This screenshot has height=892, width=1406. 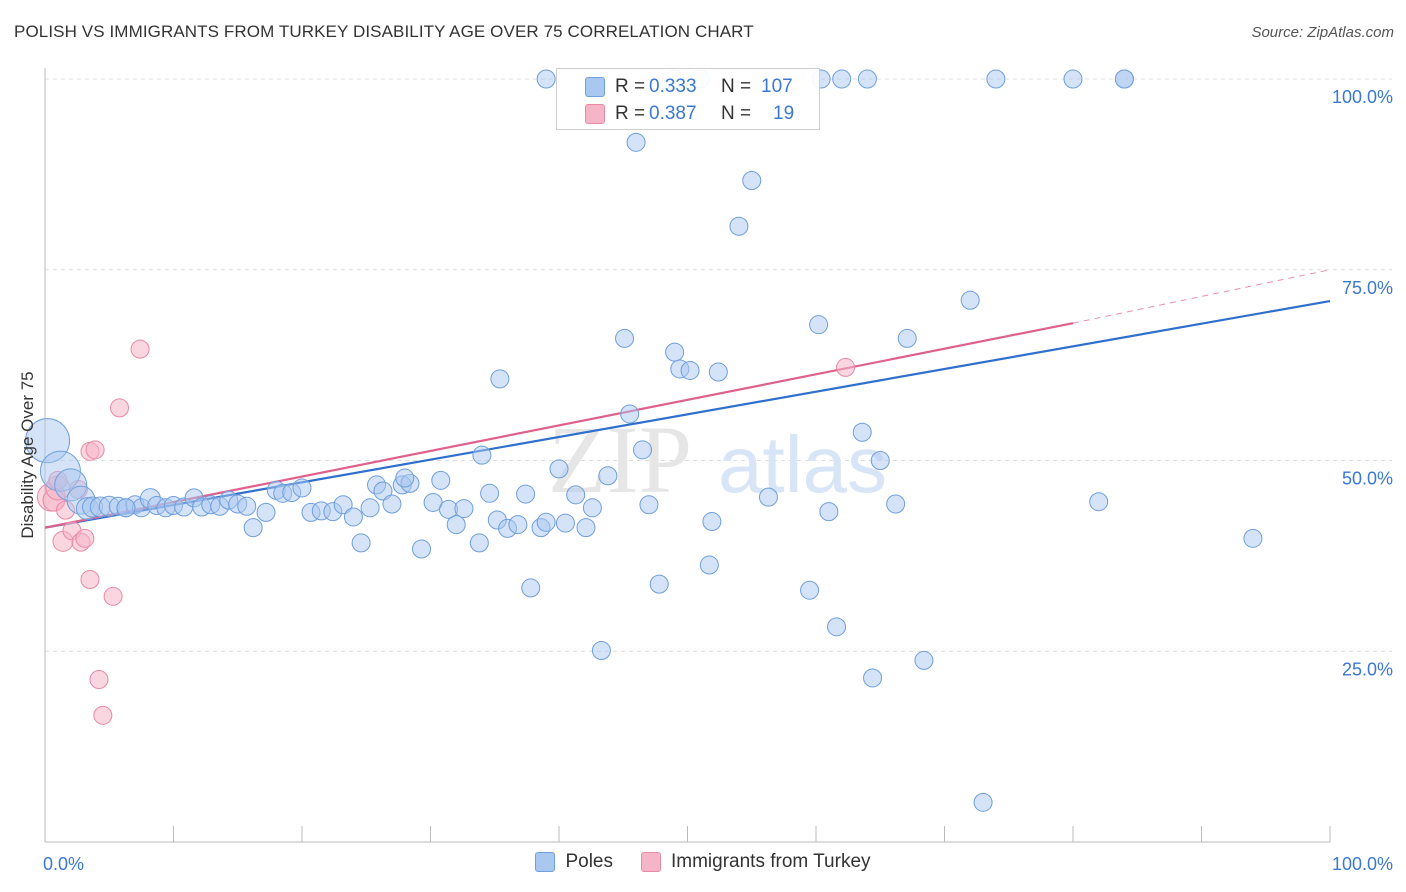 I want to click on poles-swatch, so click(x=595, y=87).